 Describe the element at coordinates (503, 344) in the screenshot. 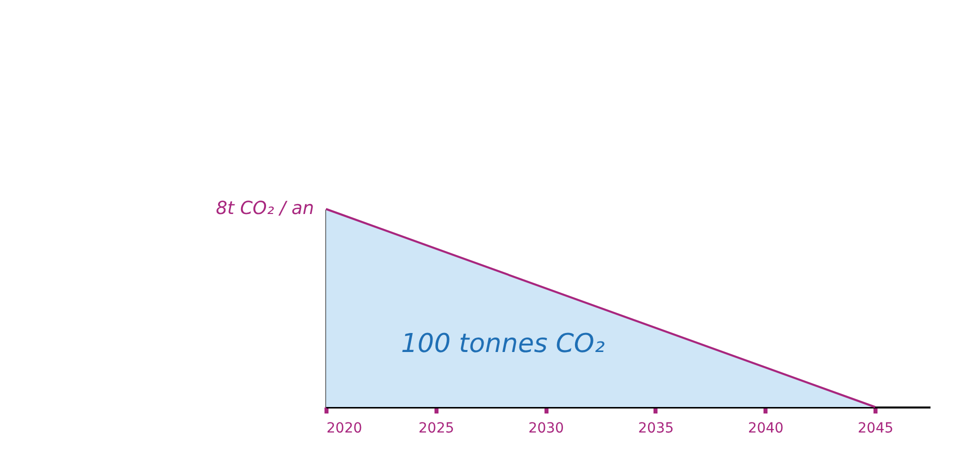

I see `annotation: 100 tonnes CO₂` at that location.